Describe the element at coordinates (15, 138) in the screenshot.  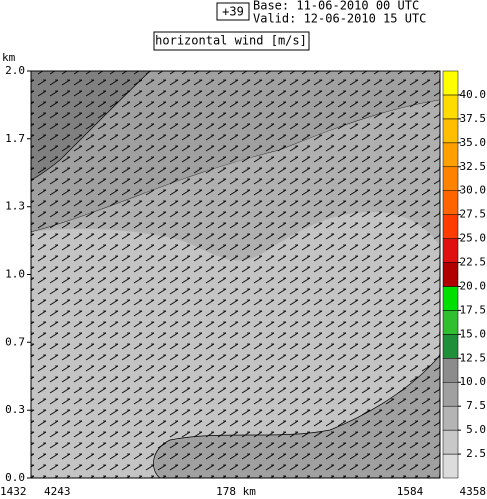
I see `y-tick-label: 1.7` at that location.